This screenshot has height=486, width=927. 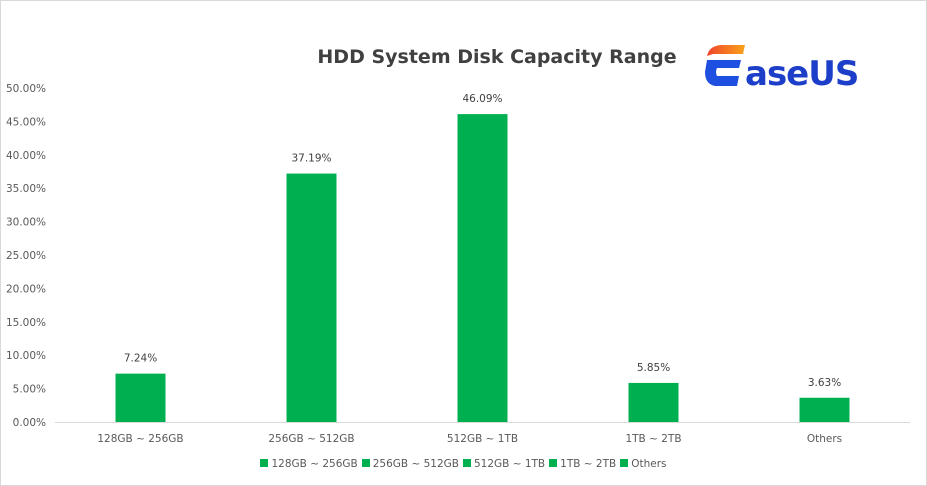 What do you see at coordinates (26, 223) in the screenshot?
I see `y-tick-label: 30.00%` at bounding box center [26, 223].